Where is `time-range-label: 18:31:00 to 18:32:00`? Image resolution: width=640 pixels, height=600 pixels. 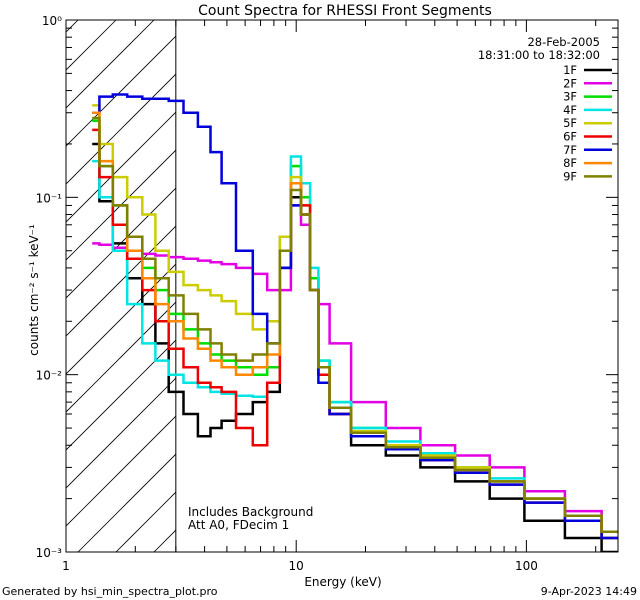 time-range-label: 18:31:00 to 18:32:00 is located at coordinates (539, 55).